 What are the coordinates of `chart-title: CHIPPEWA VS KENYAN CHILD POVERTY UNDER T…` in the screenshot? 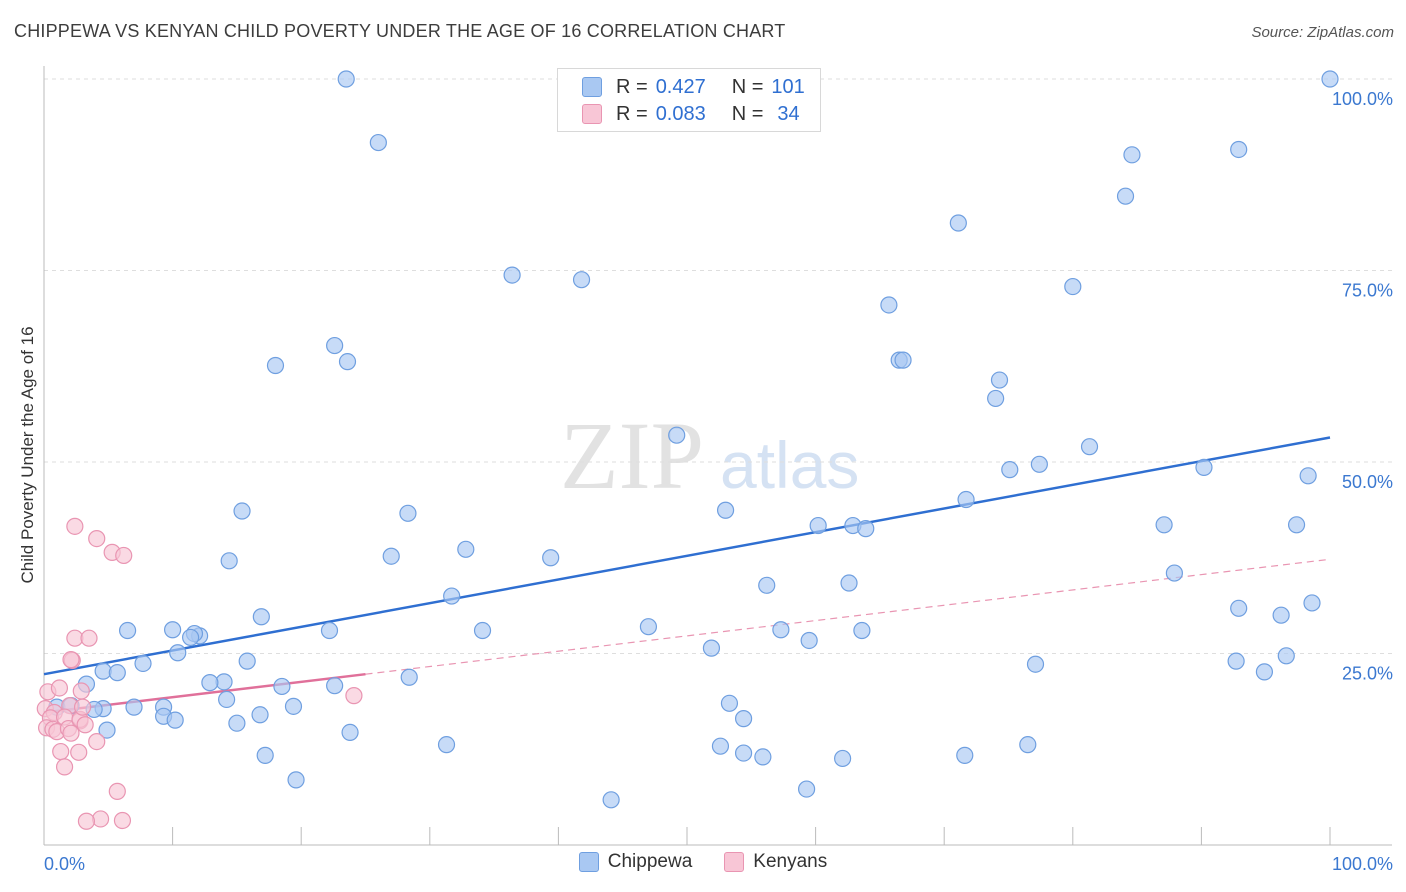 It's located at (400, 31).